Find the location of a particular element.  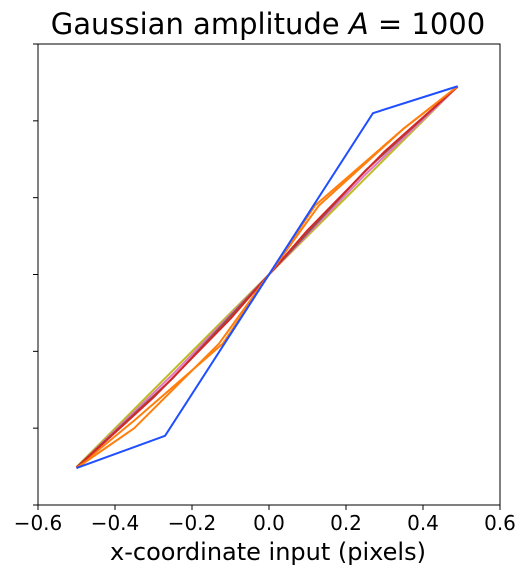

title-prefix: Gaussian amplitude is located at coordinates (200, 24).